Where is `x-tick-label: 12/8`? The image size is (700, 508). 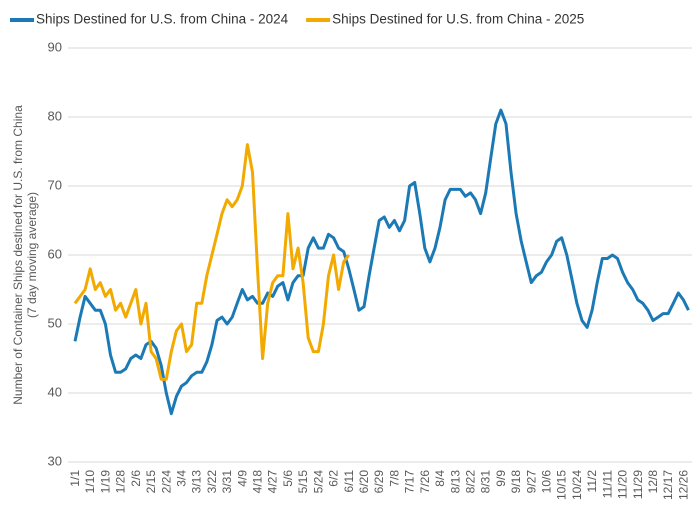 x-tick-label: 12/8 is located at coordinates (653, 482).